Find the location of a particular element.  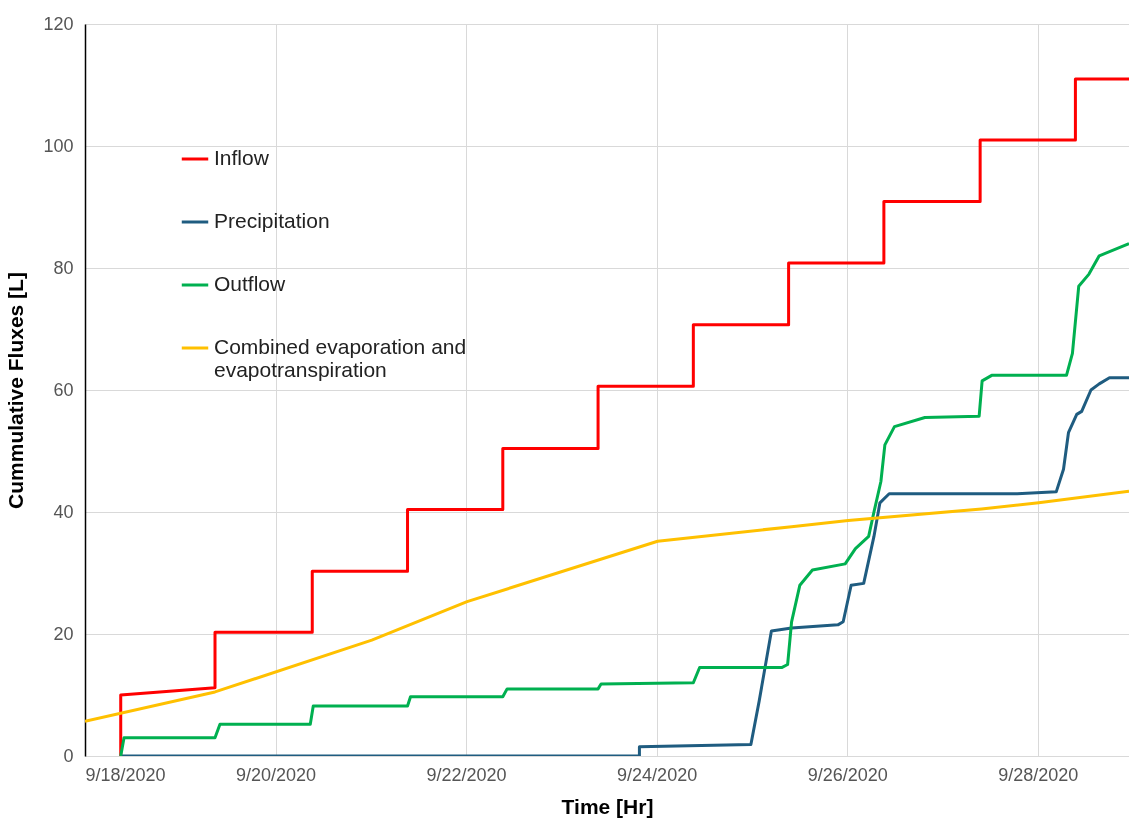

x-tick-label: 9/24/2020 is located at coordinates (657, 774).